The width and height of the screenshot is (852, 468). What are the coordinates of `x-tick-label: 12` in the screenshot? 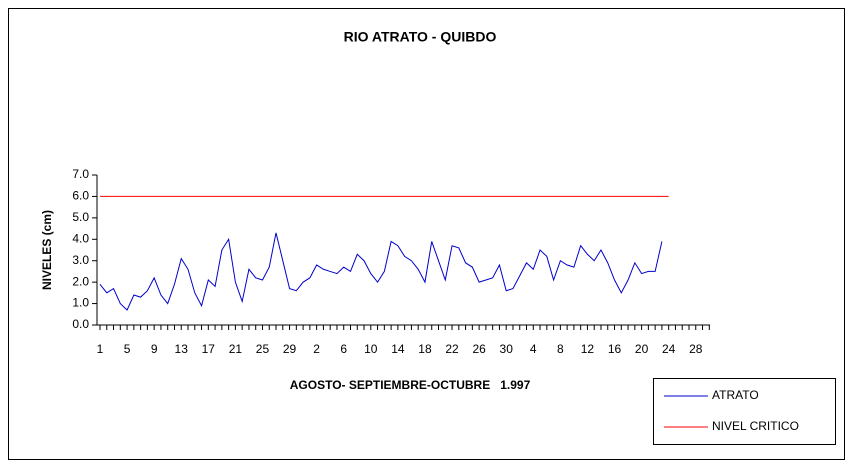 It's located at (588, 349).